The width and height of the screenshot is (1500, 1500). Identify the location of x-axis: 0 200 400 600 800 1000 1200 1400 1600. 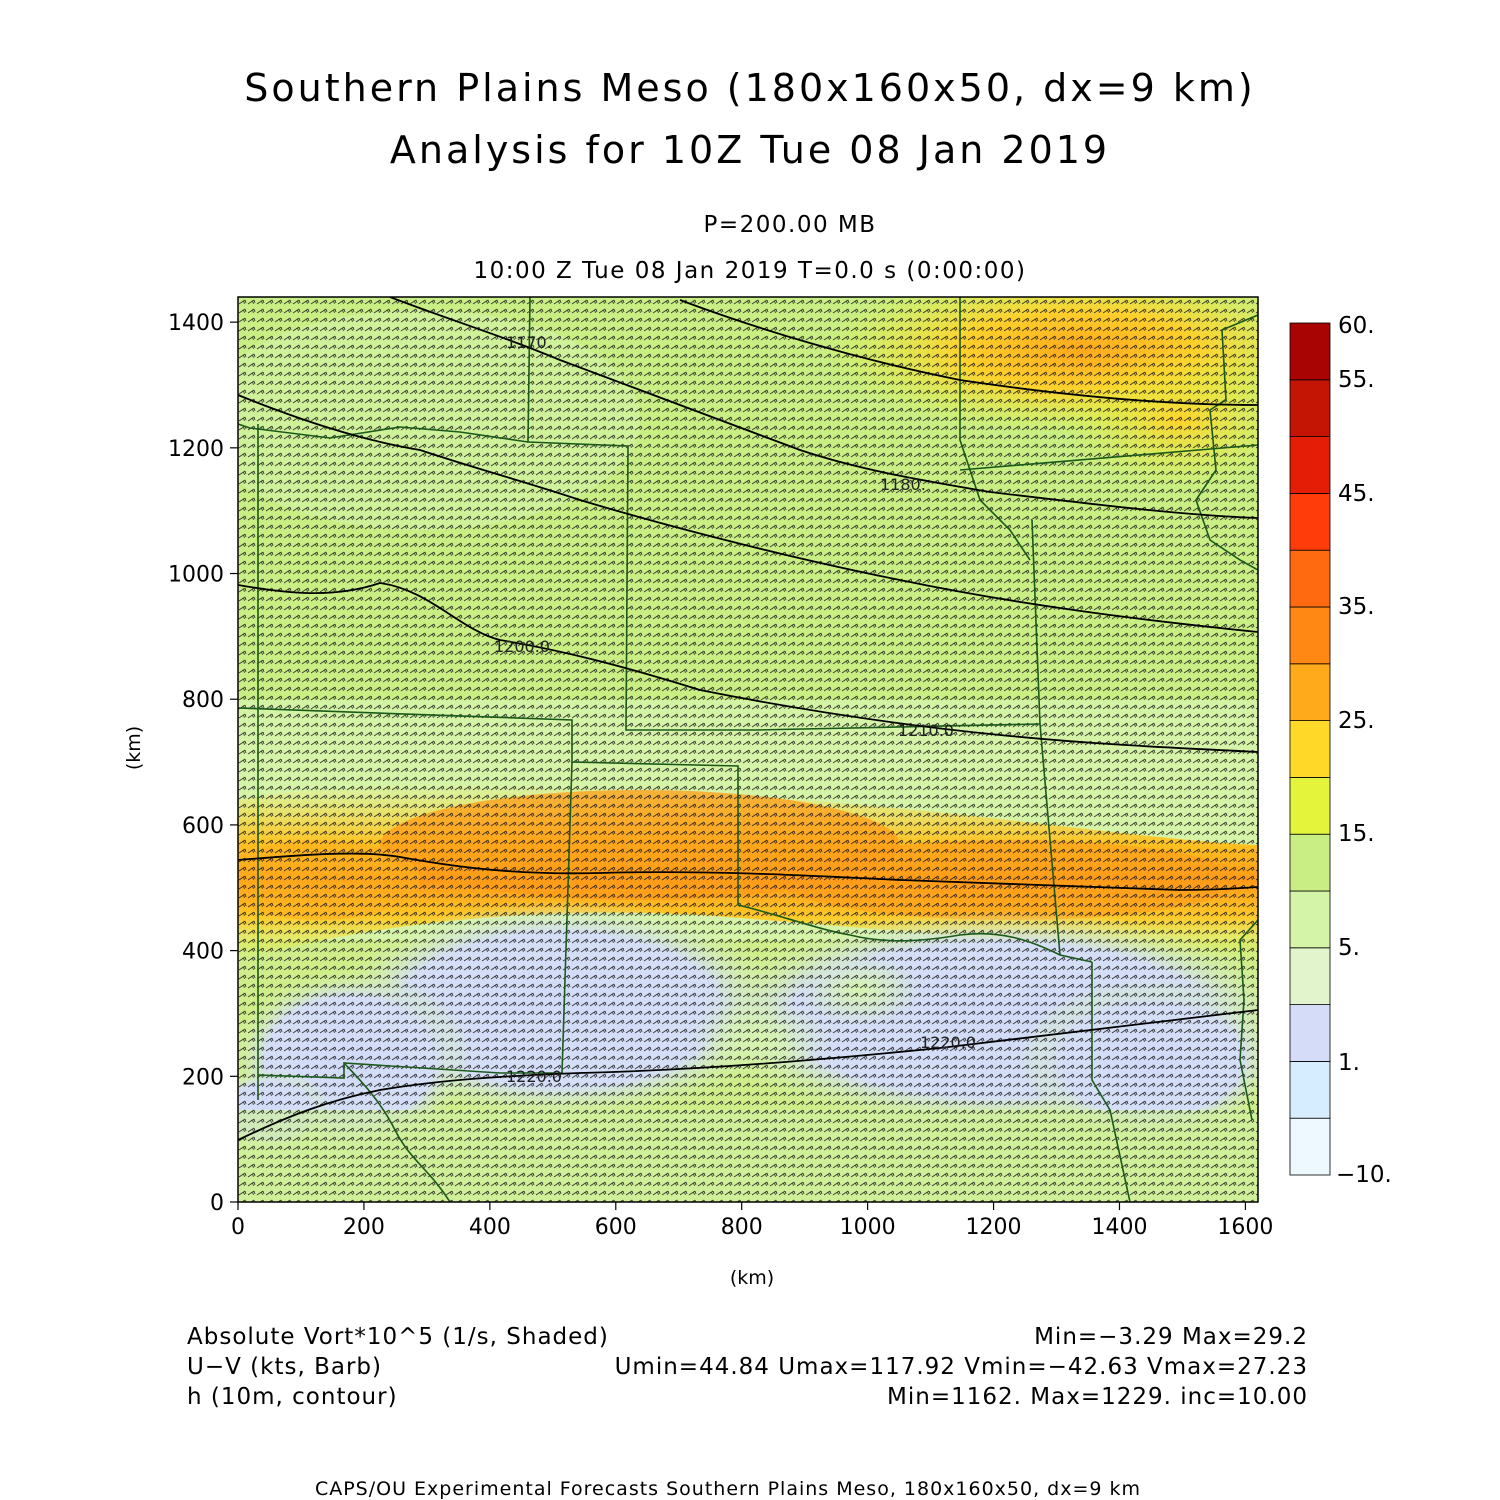
(752, 1221).